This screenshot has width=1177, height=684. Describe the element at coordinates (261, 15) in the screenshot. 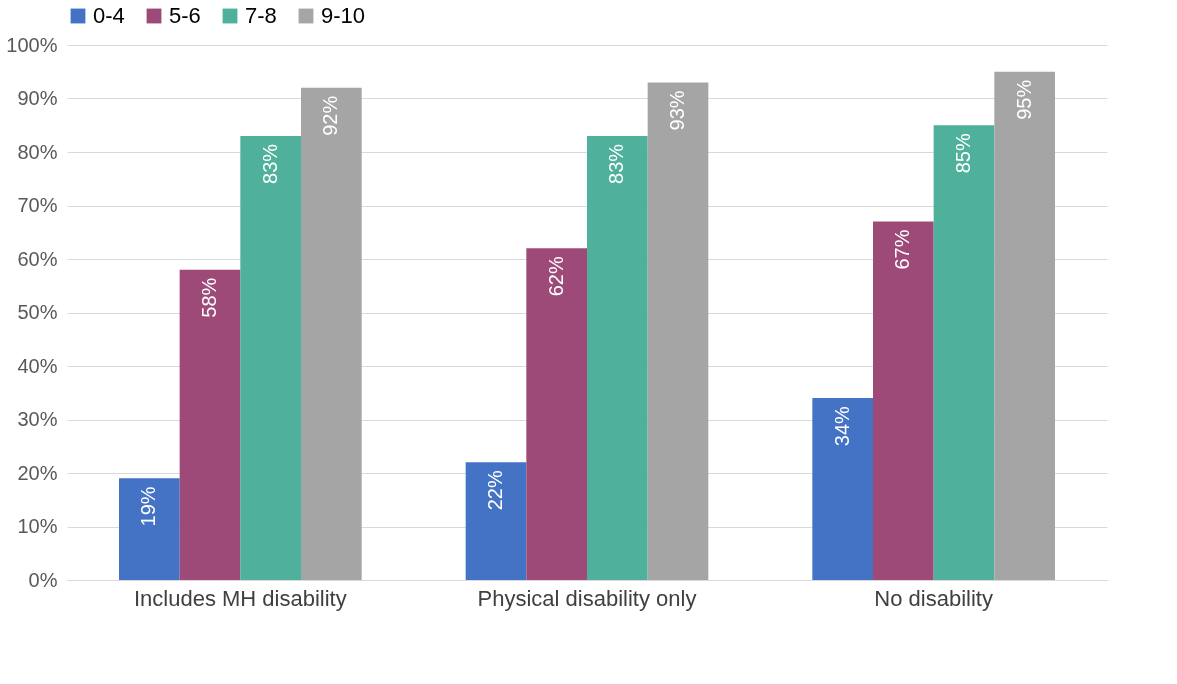

I see `legend-label: 7-8` at that location.